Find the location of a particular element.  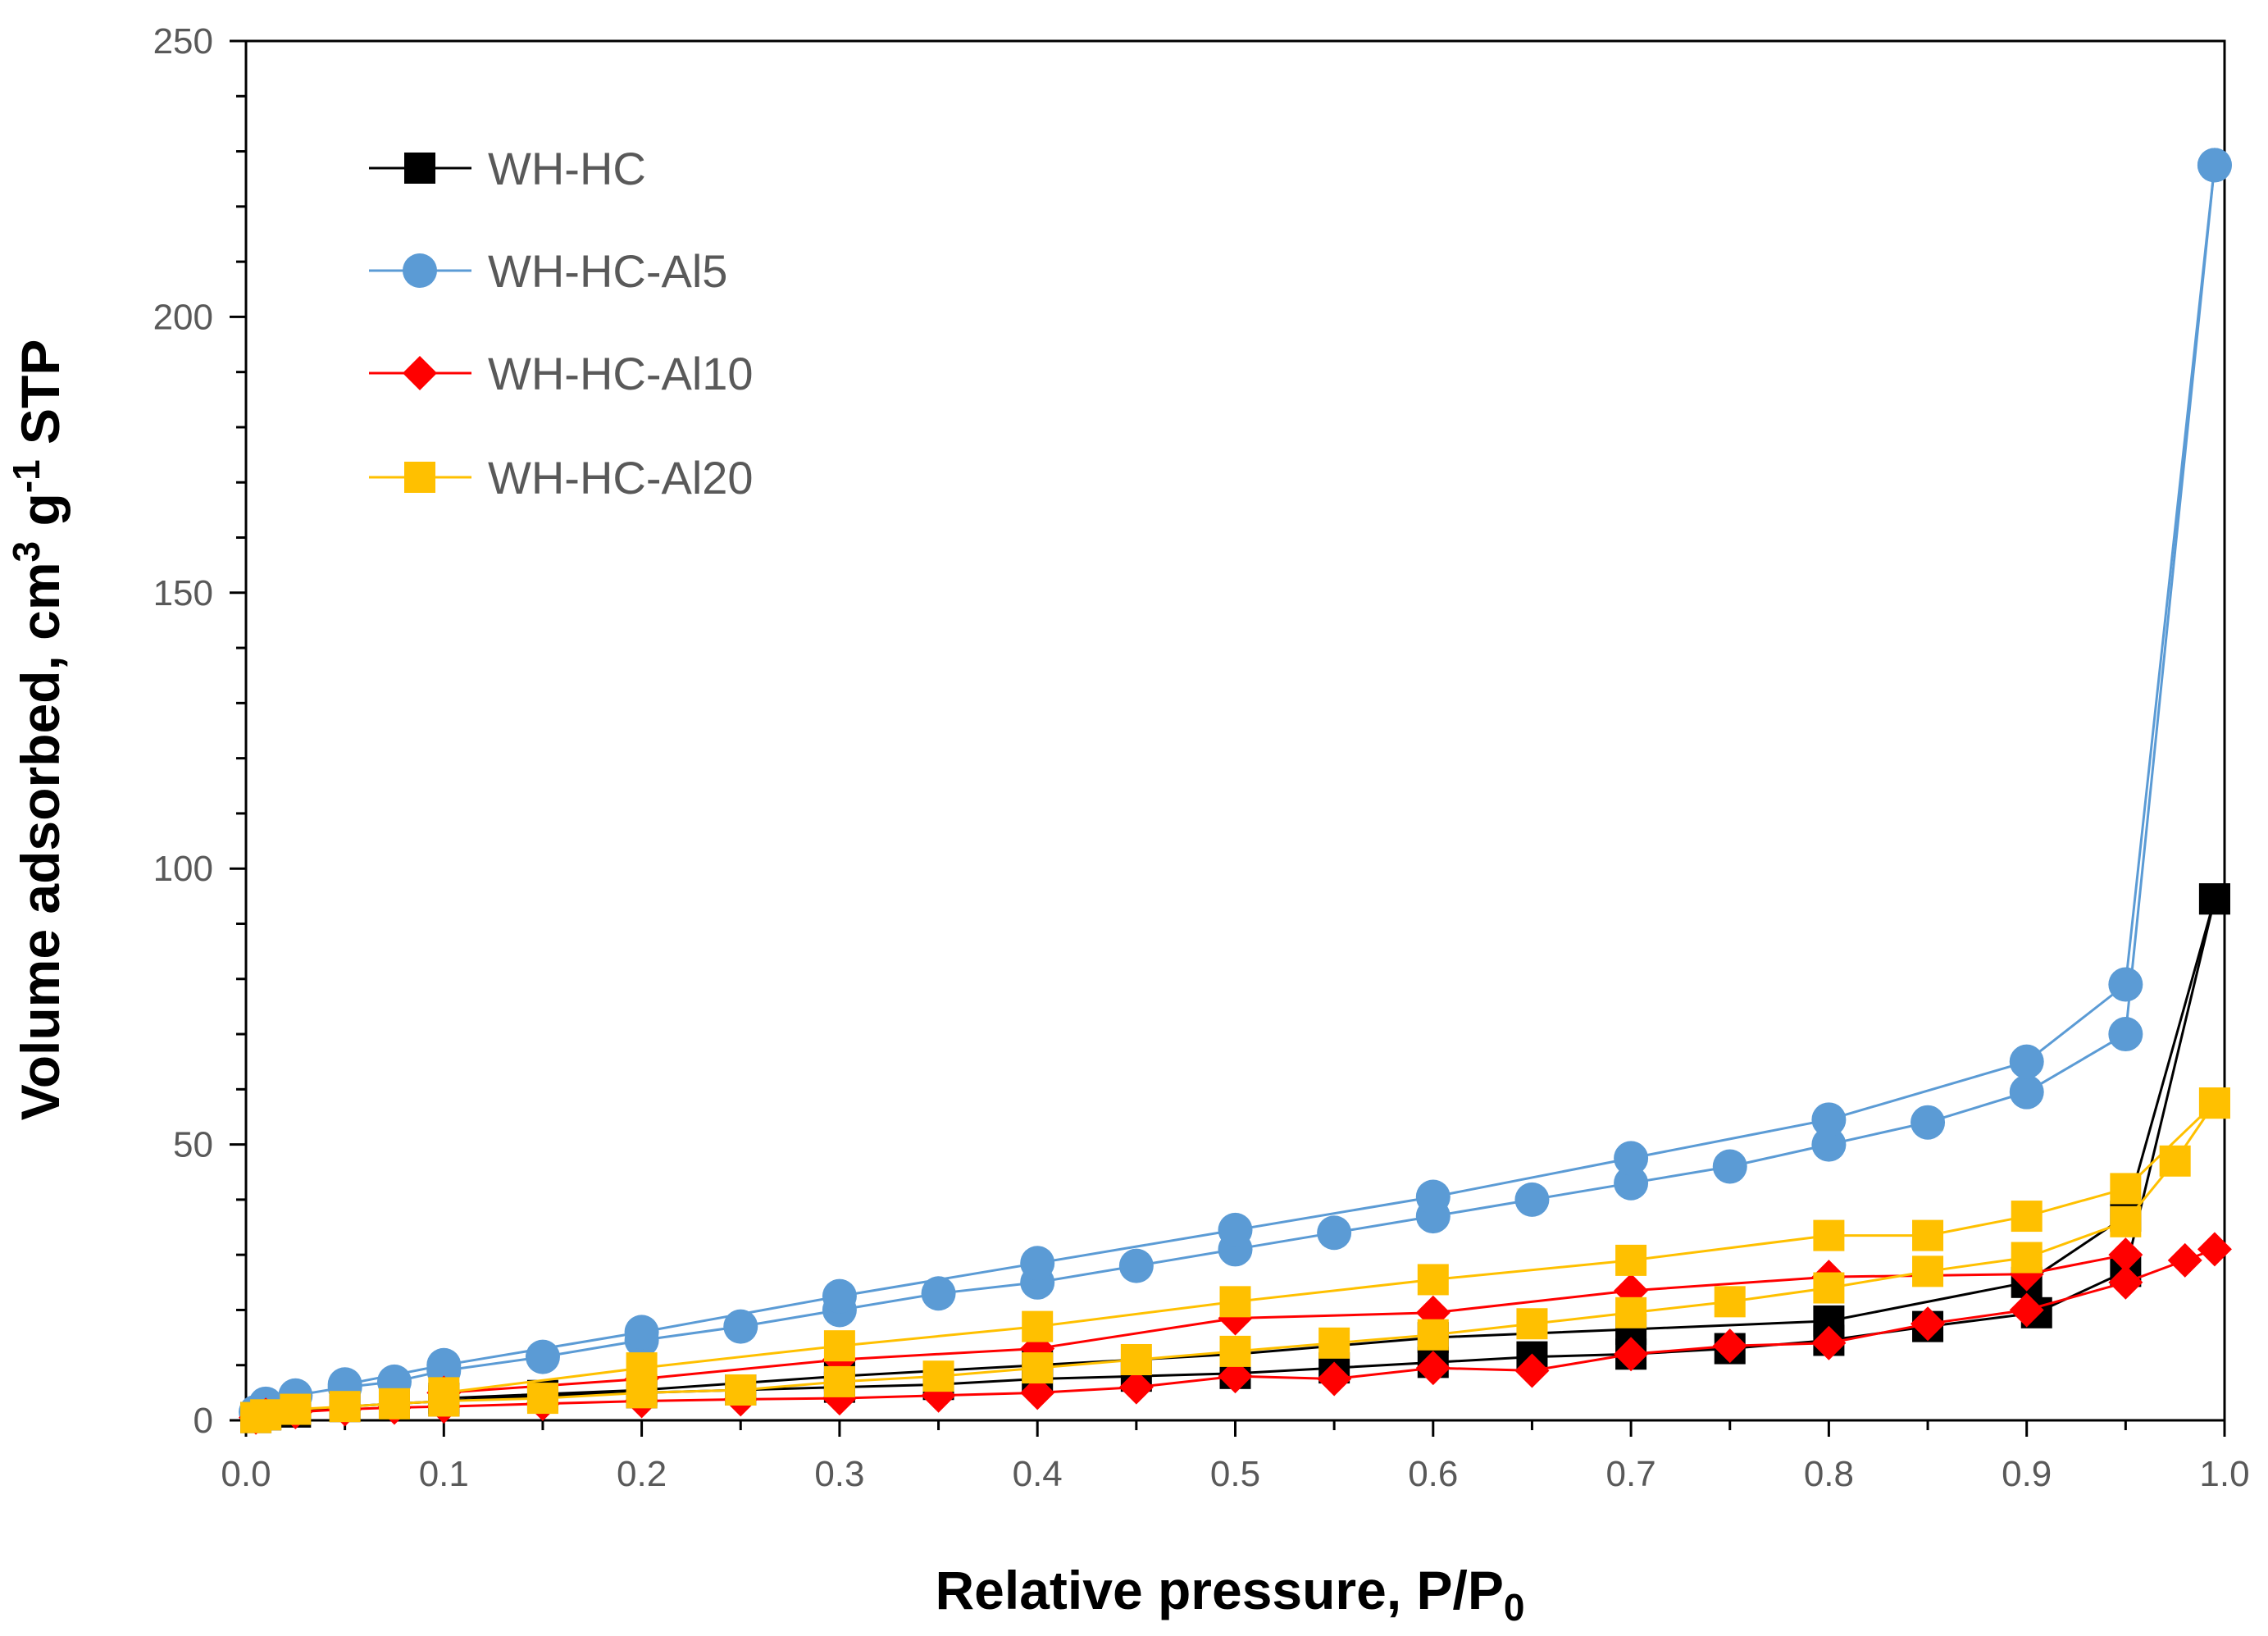

y-tick-label: 50 is located at coordinates (193, 1145).